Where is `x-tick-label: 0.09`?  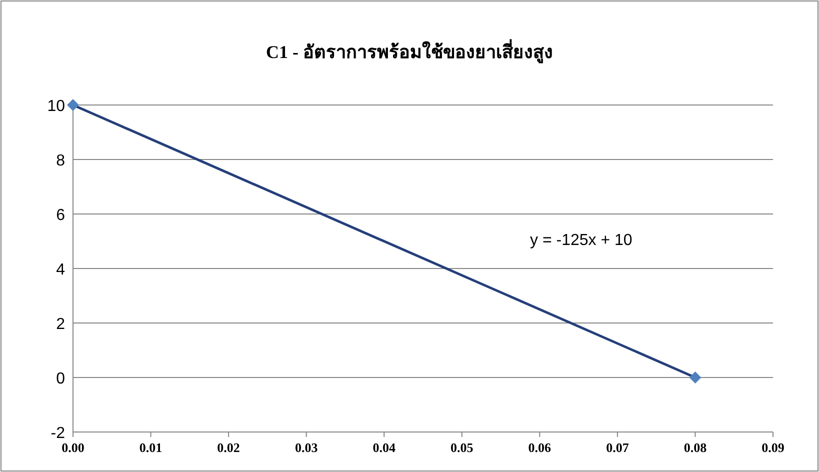 x-tick-label: 0.09 is located at coordinates (773, 447).